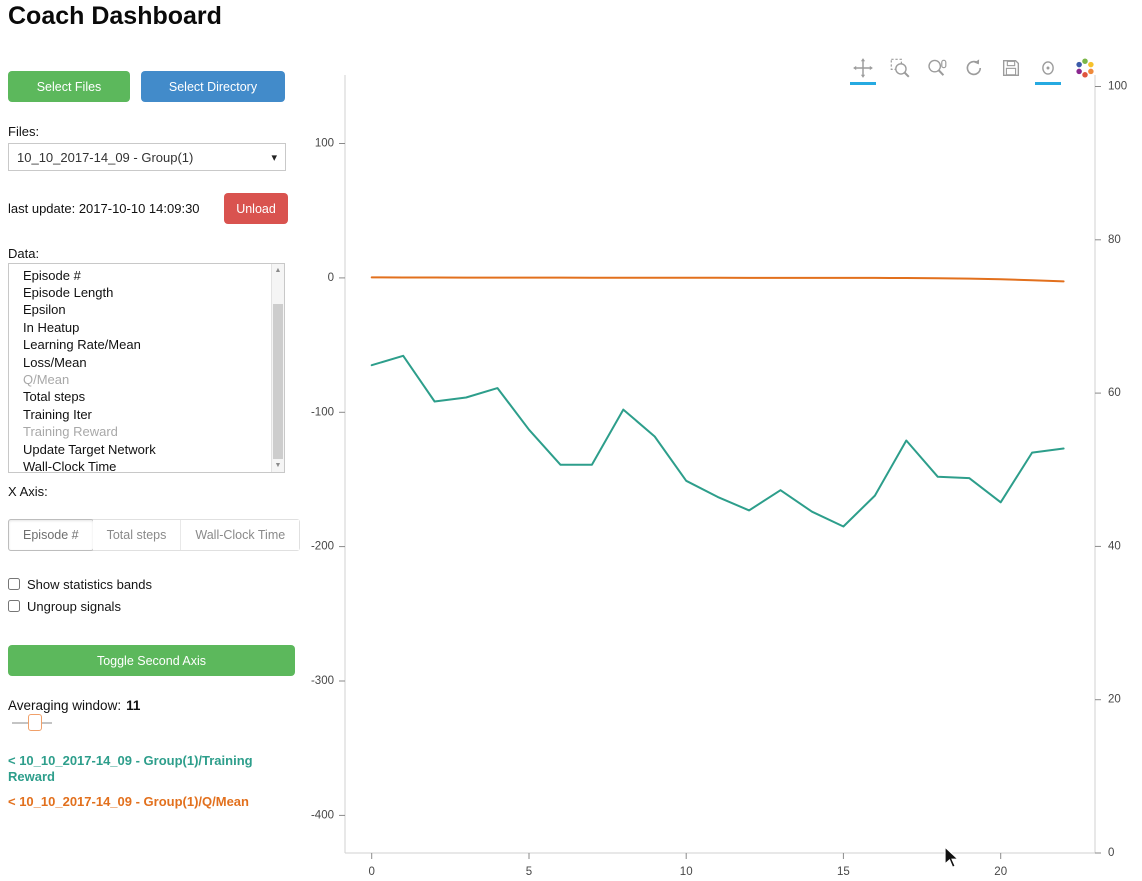 The width and height of the screenshot is (1142, 881). Describe the element at coordinates (900, 68) in the screenshot. I see `box-zoom-icon` at that location.